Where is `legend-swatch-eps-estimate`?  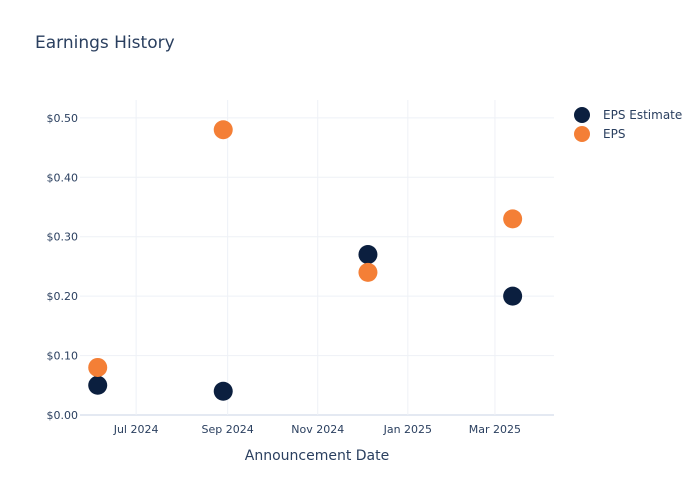 legend-swatch-eps-estimate is located at coordinates (582, 114).